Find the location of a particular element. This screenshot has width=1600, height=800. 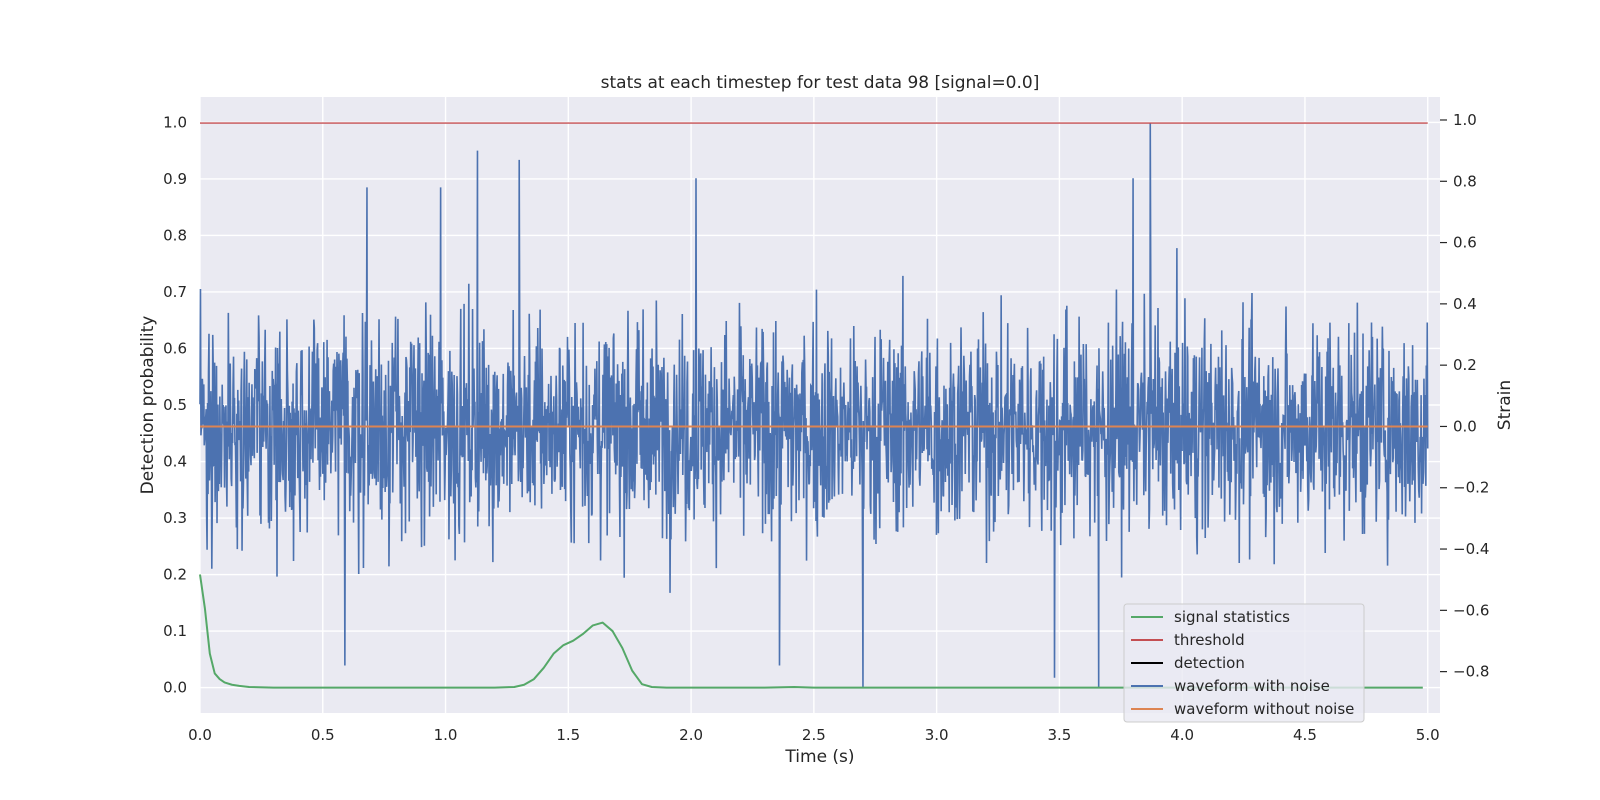

right-y-tick-label: −0.6 is located at coordinates (1471, 610).